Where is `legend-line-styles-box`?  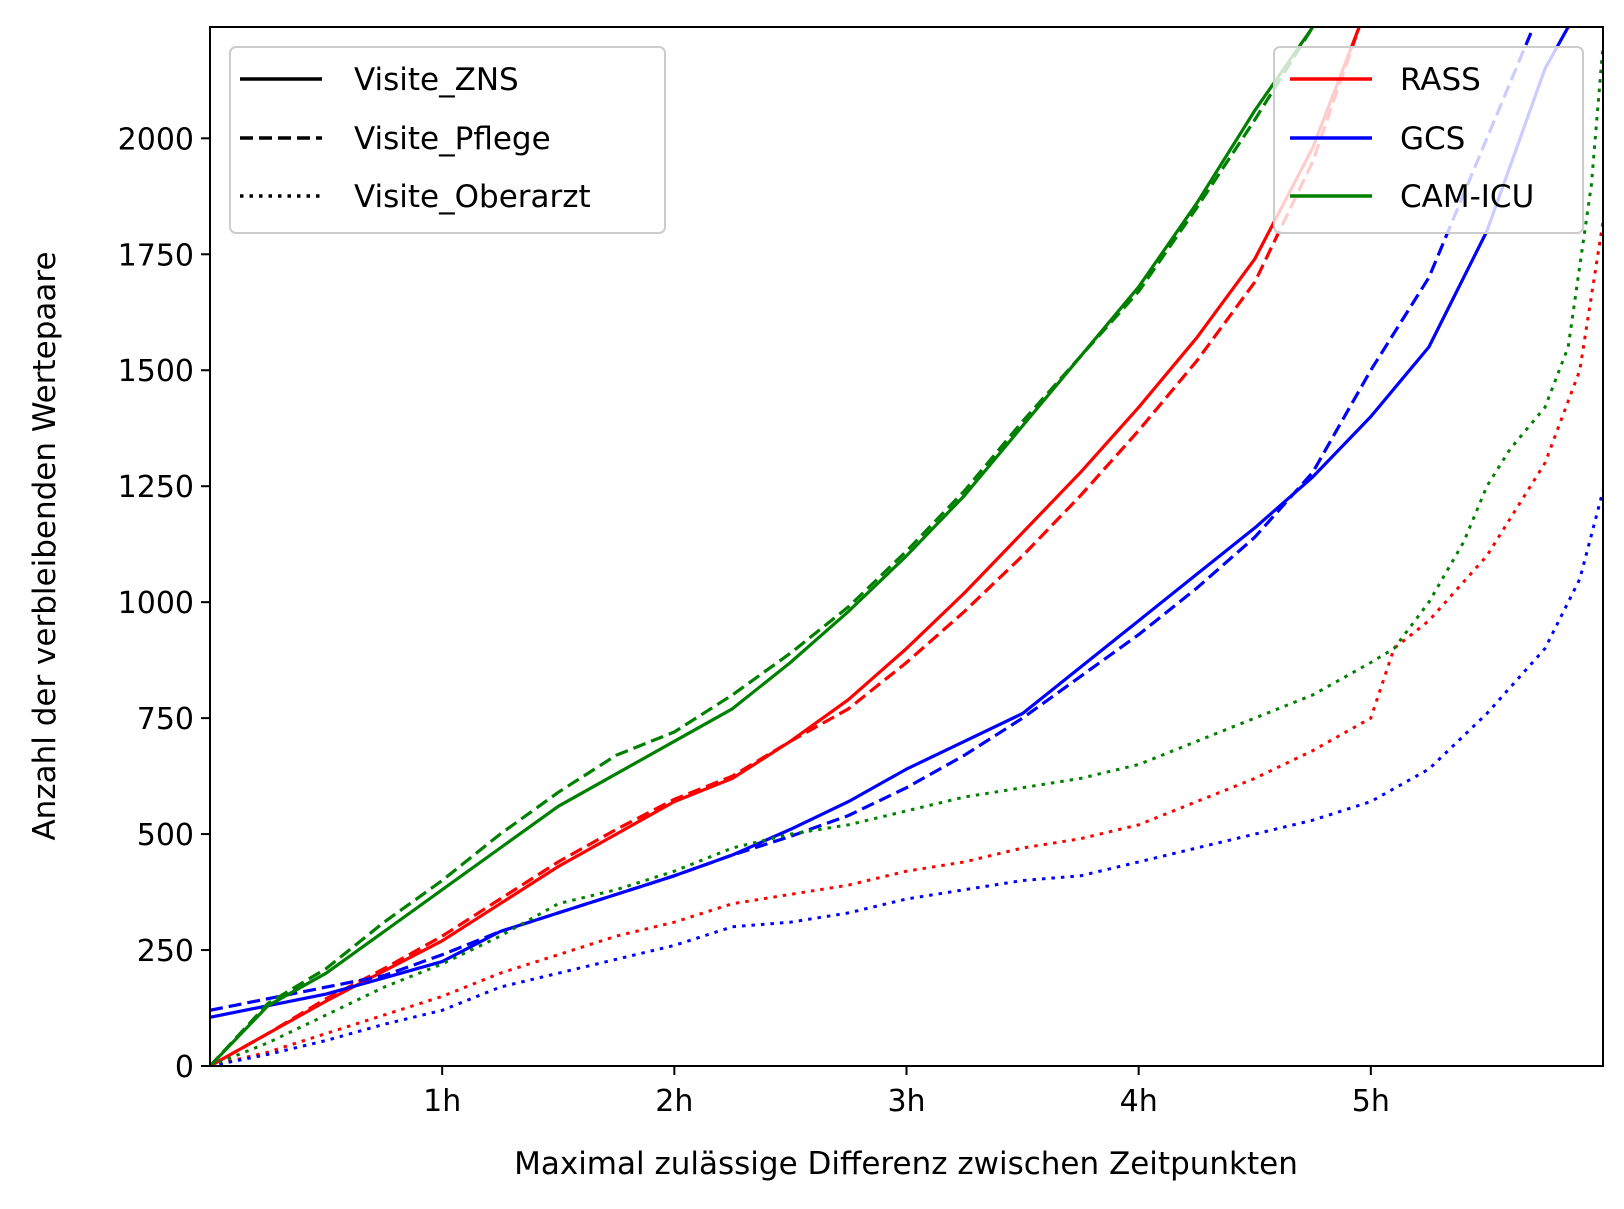 legend-line-styles-box is located at coordinates (447, 140).